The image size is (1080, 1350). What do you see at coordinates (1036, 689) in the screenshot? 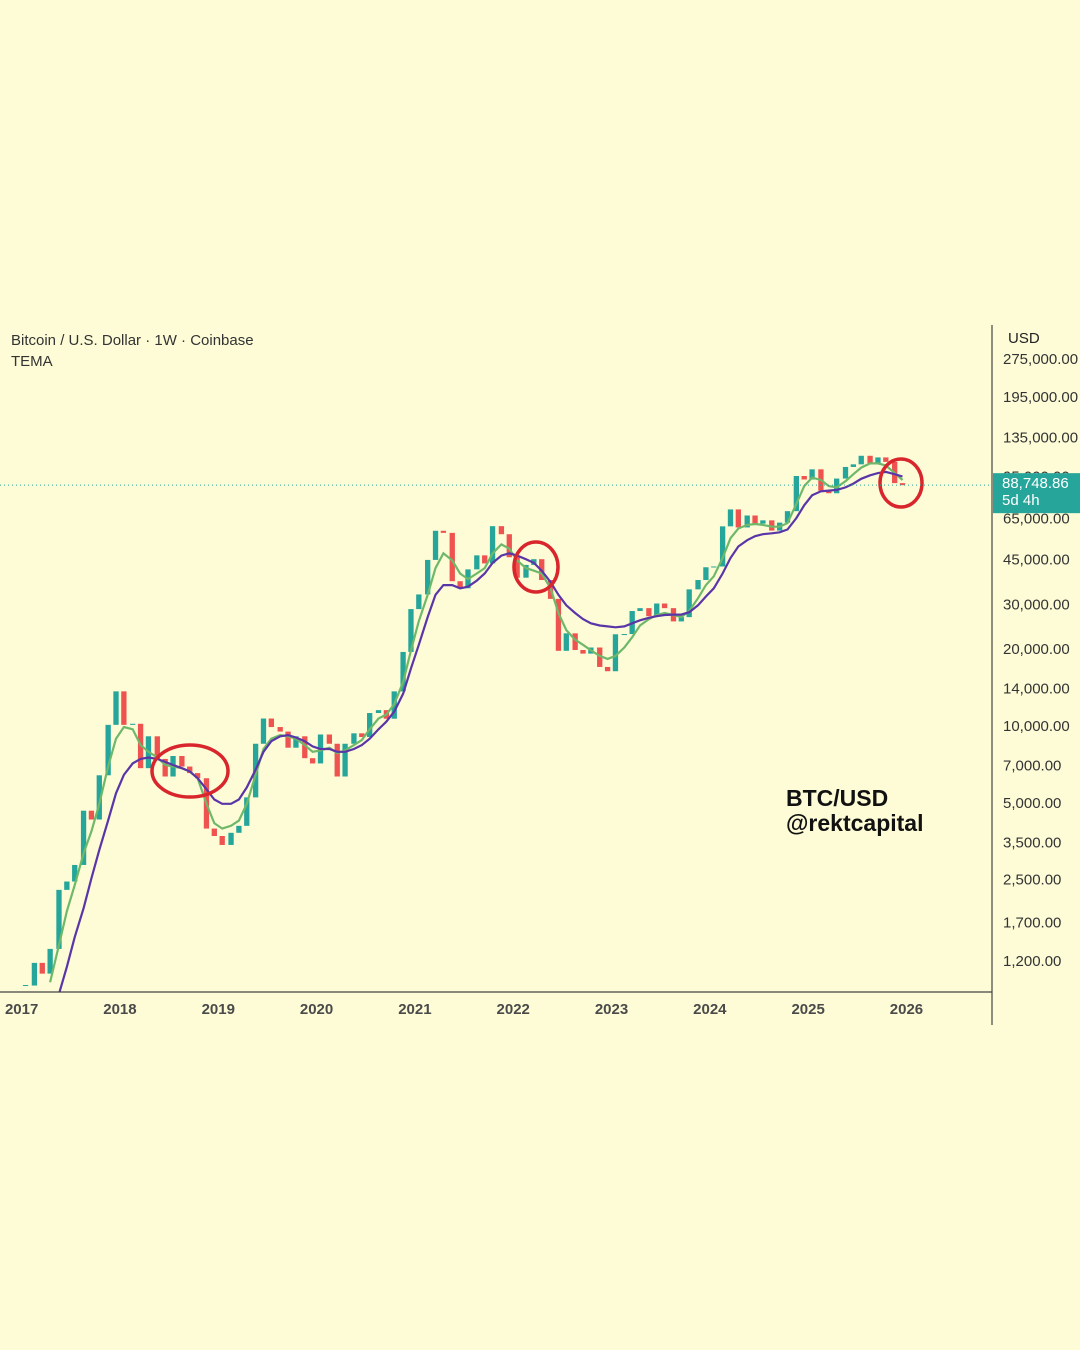
I see `y-tick-label: 14,000.00` at bounding box center [1036, 689].